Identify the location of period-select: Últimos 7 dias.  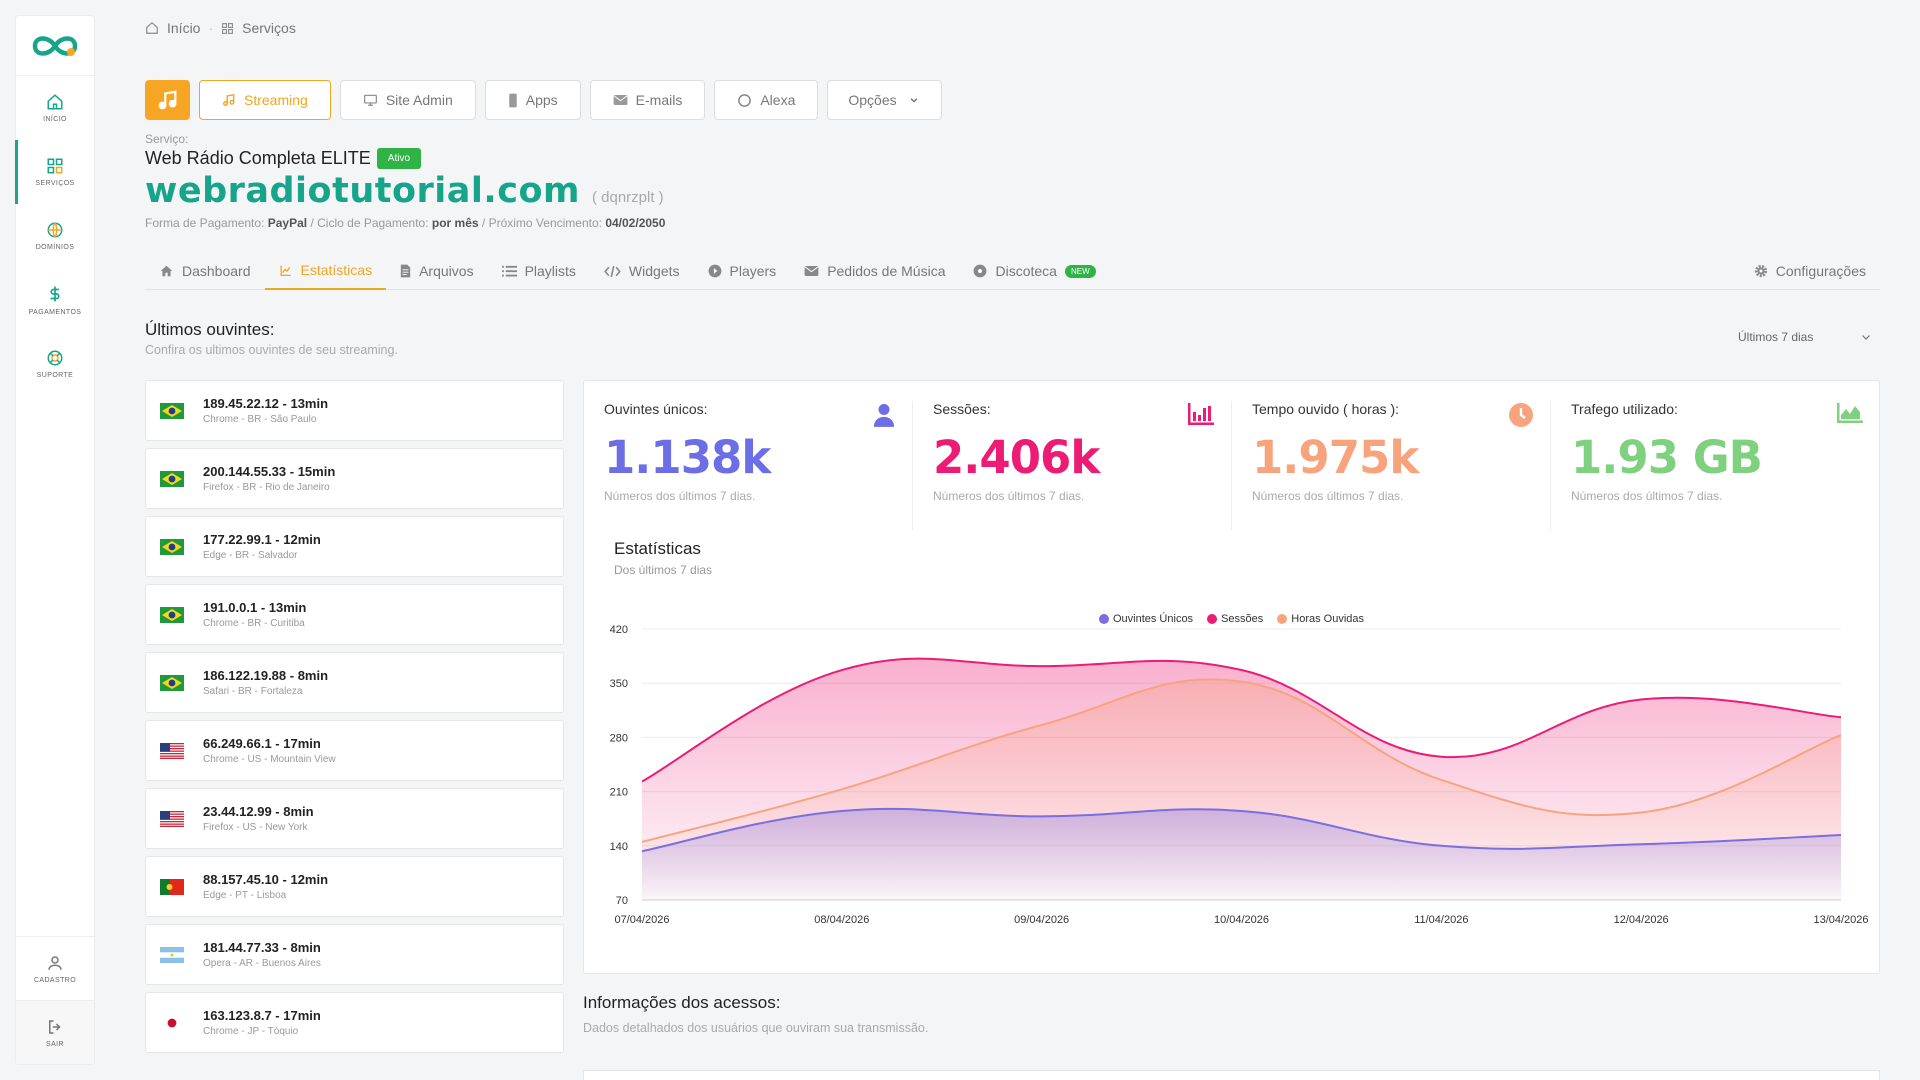
(1805, 337).